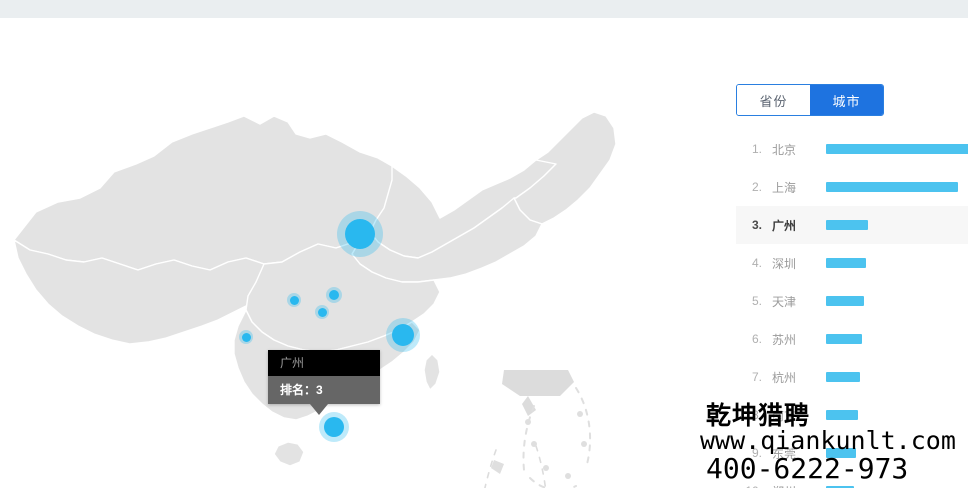 This screenshot has width=968, height=488. What do you see at coordinates (756, 377) in the screenshot?
I see `rank-number: 7.` at bounding box center [756, 377].